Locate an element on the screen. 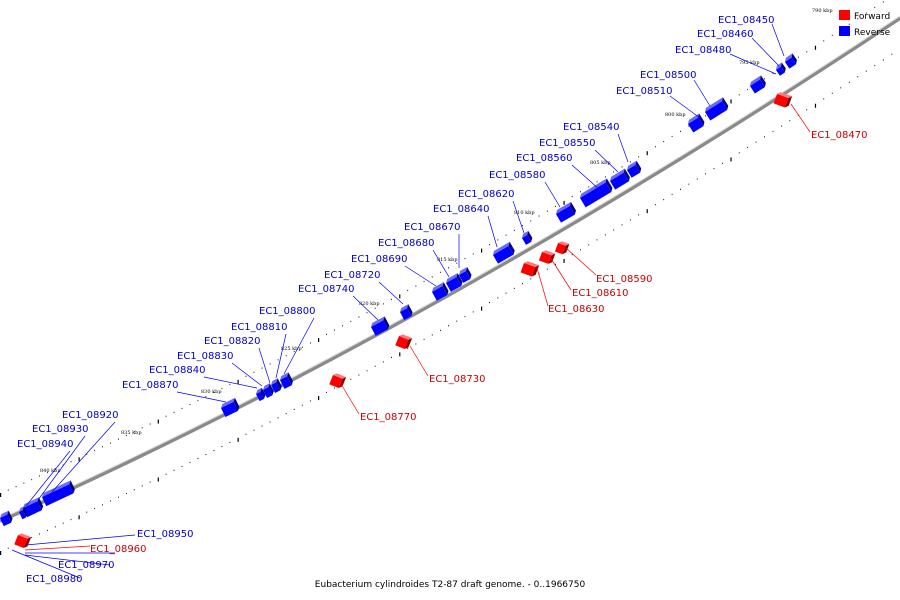 The width and height of the screenshot is (900, 600). gene-label-reverse: EC1_08970 is located at coordinates (86, 565).